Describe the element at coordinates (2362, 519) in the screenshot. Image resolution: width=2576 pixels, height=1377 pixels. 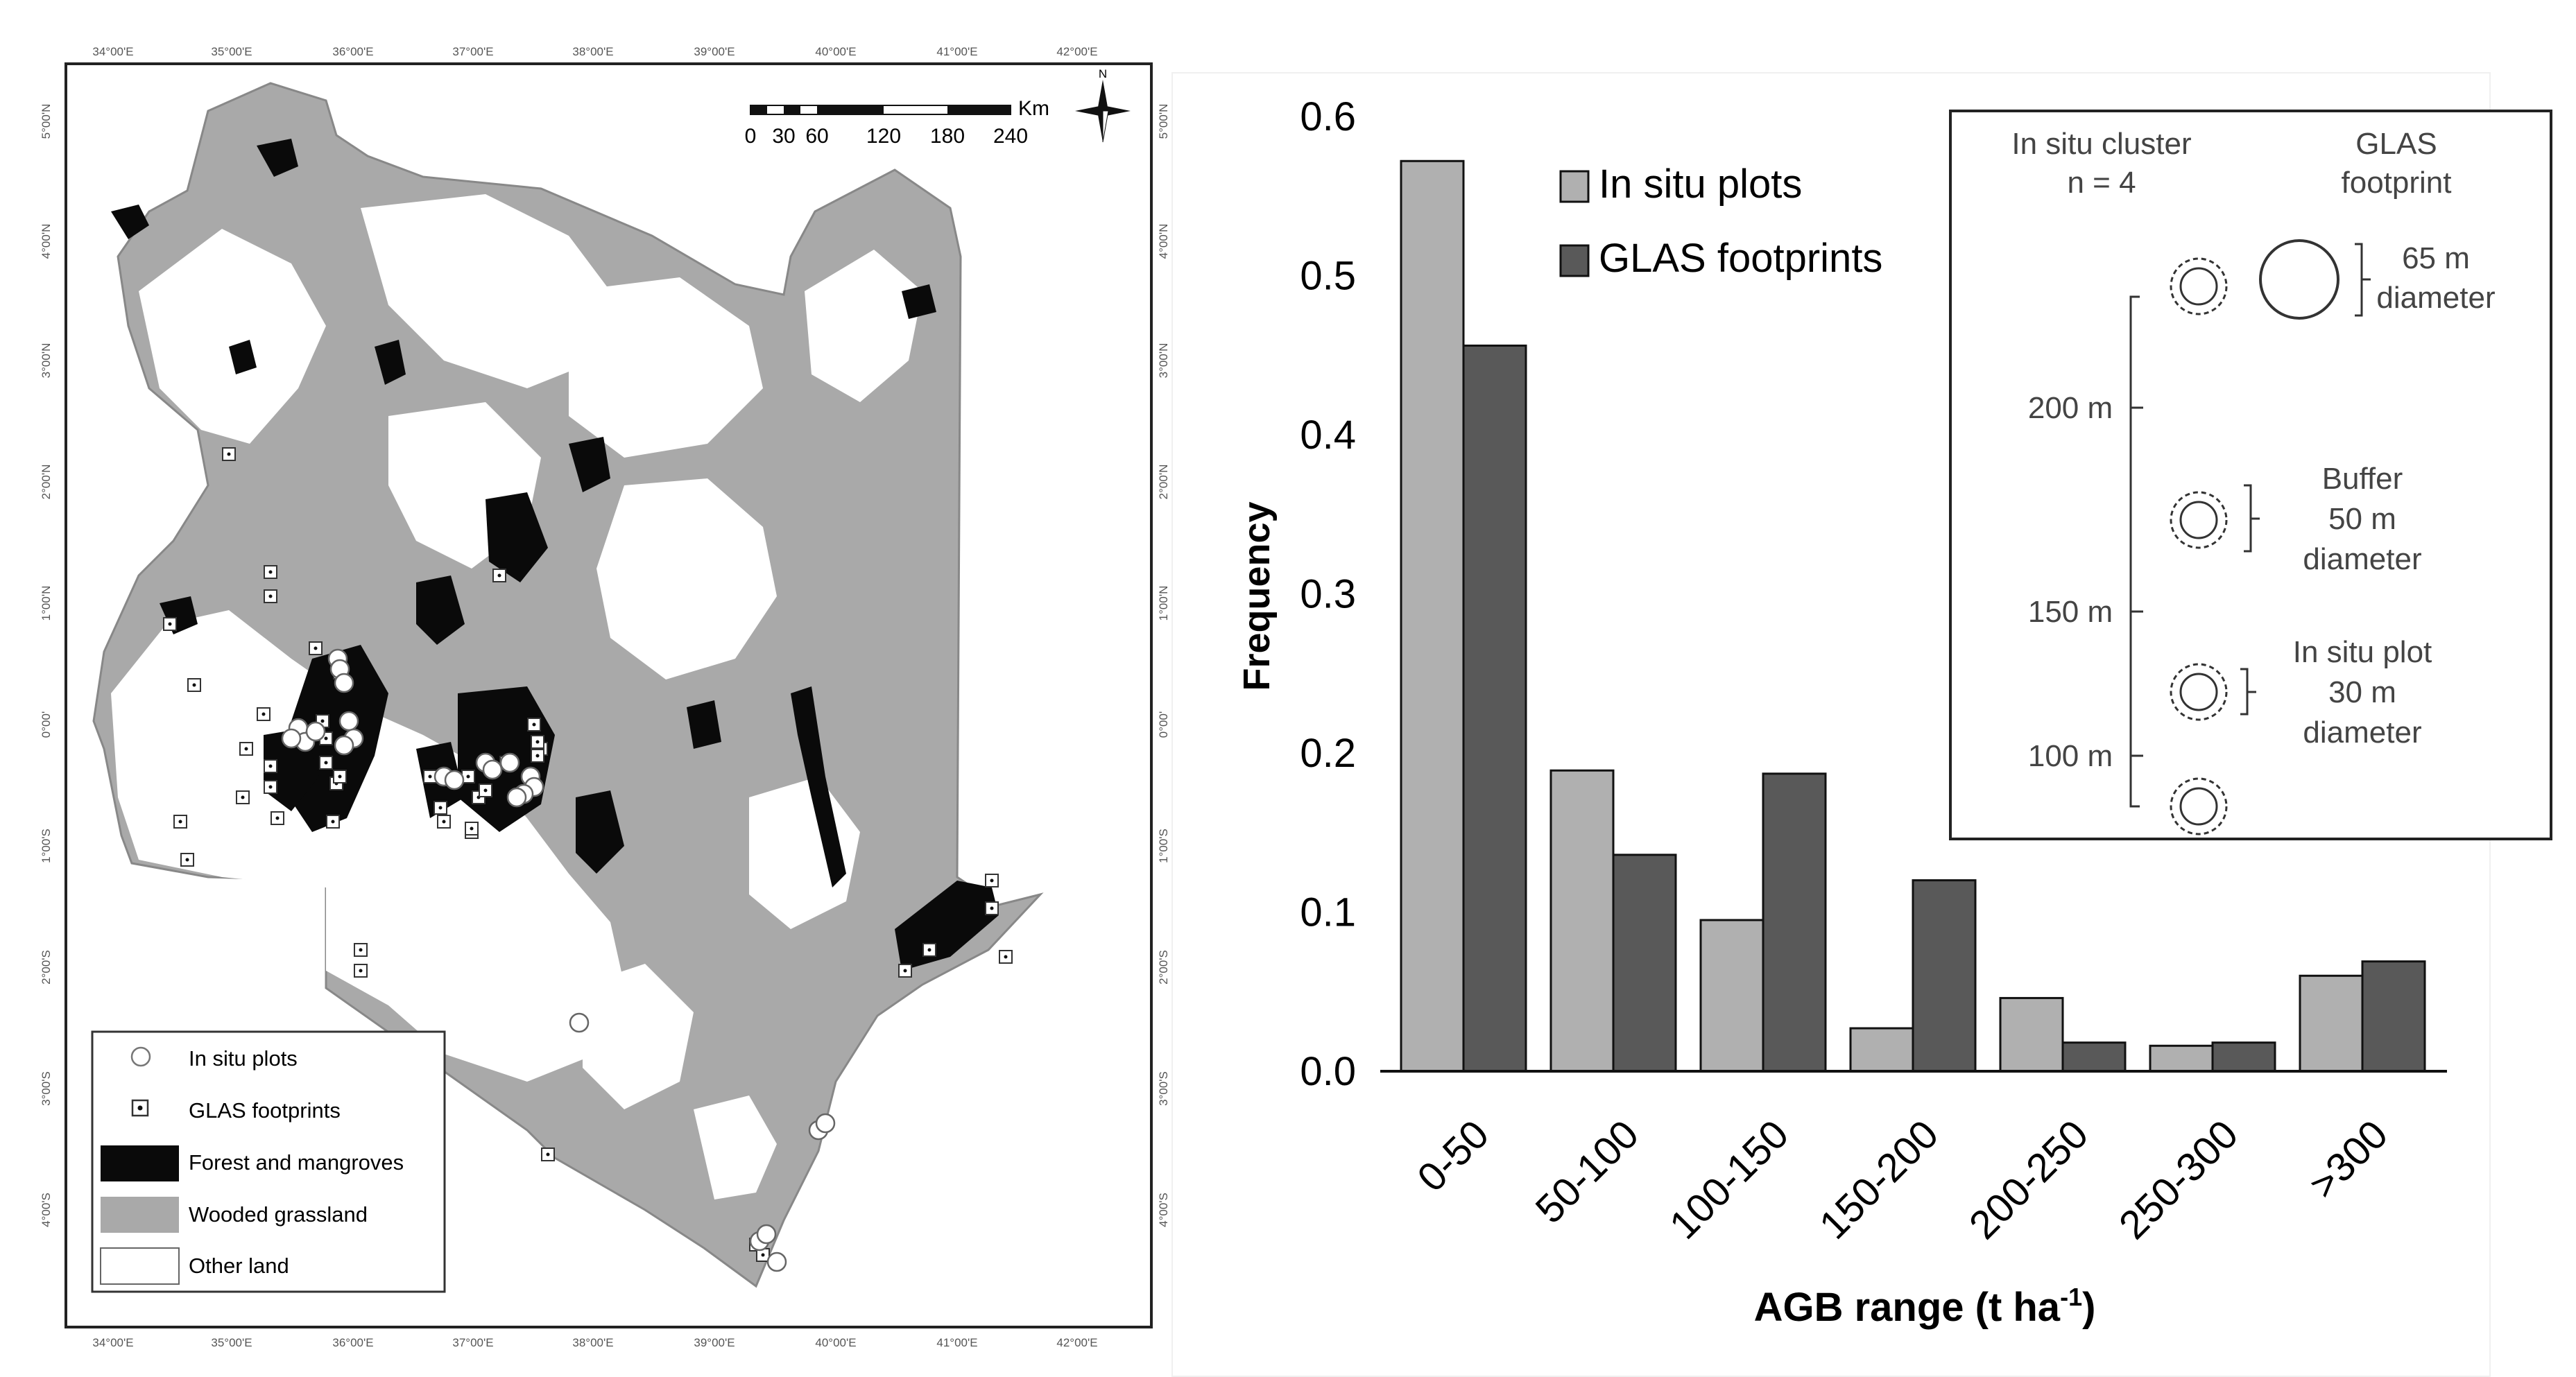
I see `inset-buffer-size: 50 m` at that location.